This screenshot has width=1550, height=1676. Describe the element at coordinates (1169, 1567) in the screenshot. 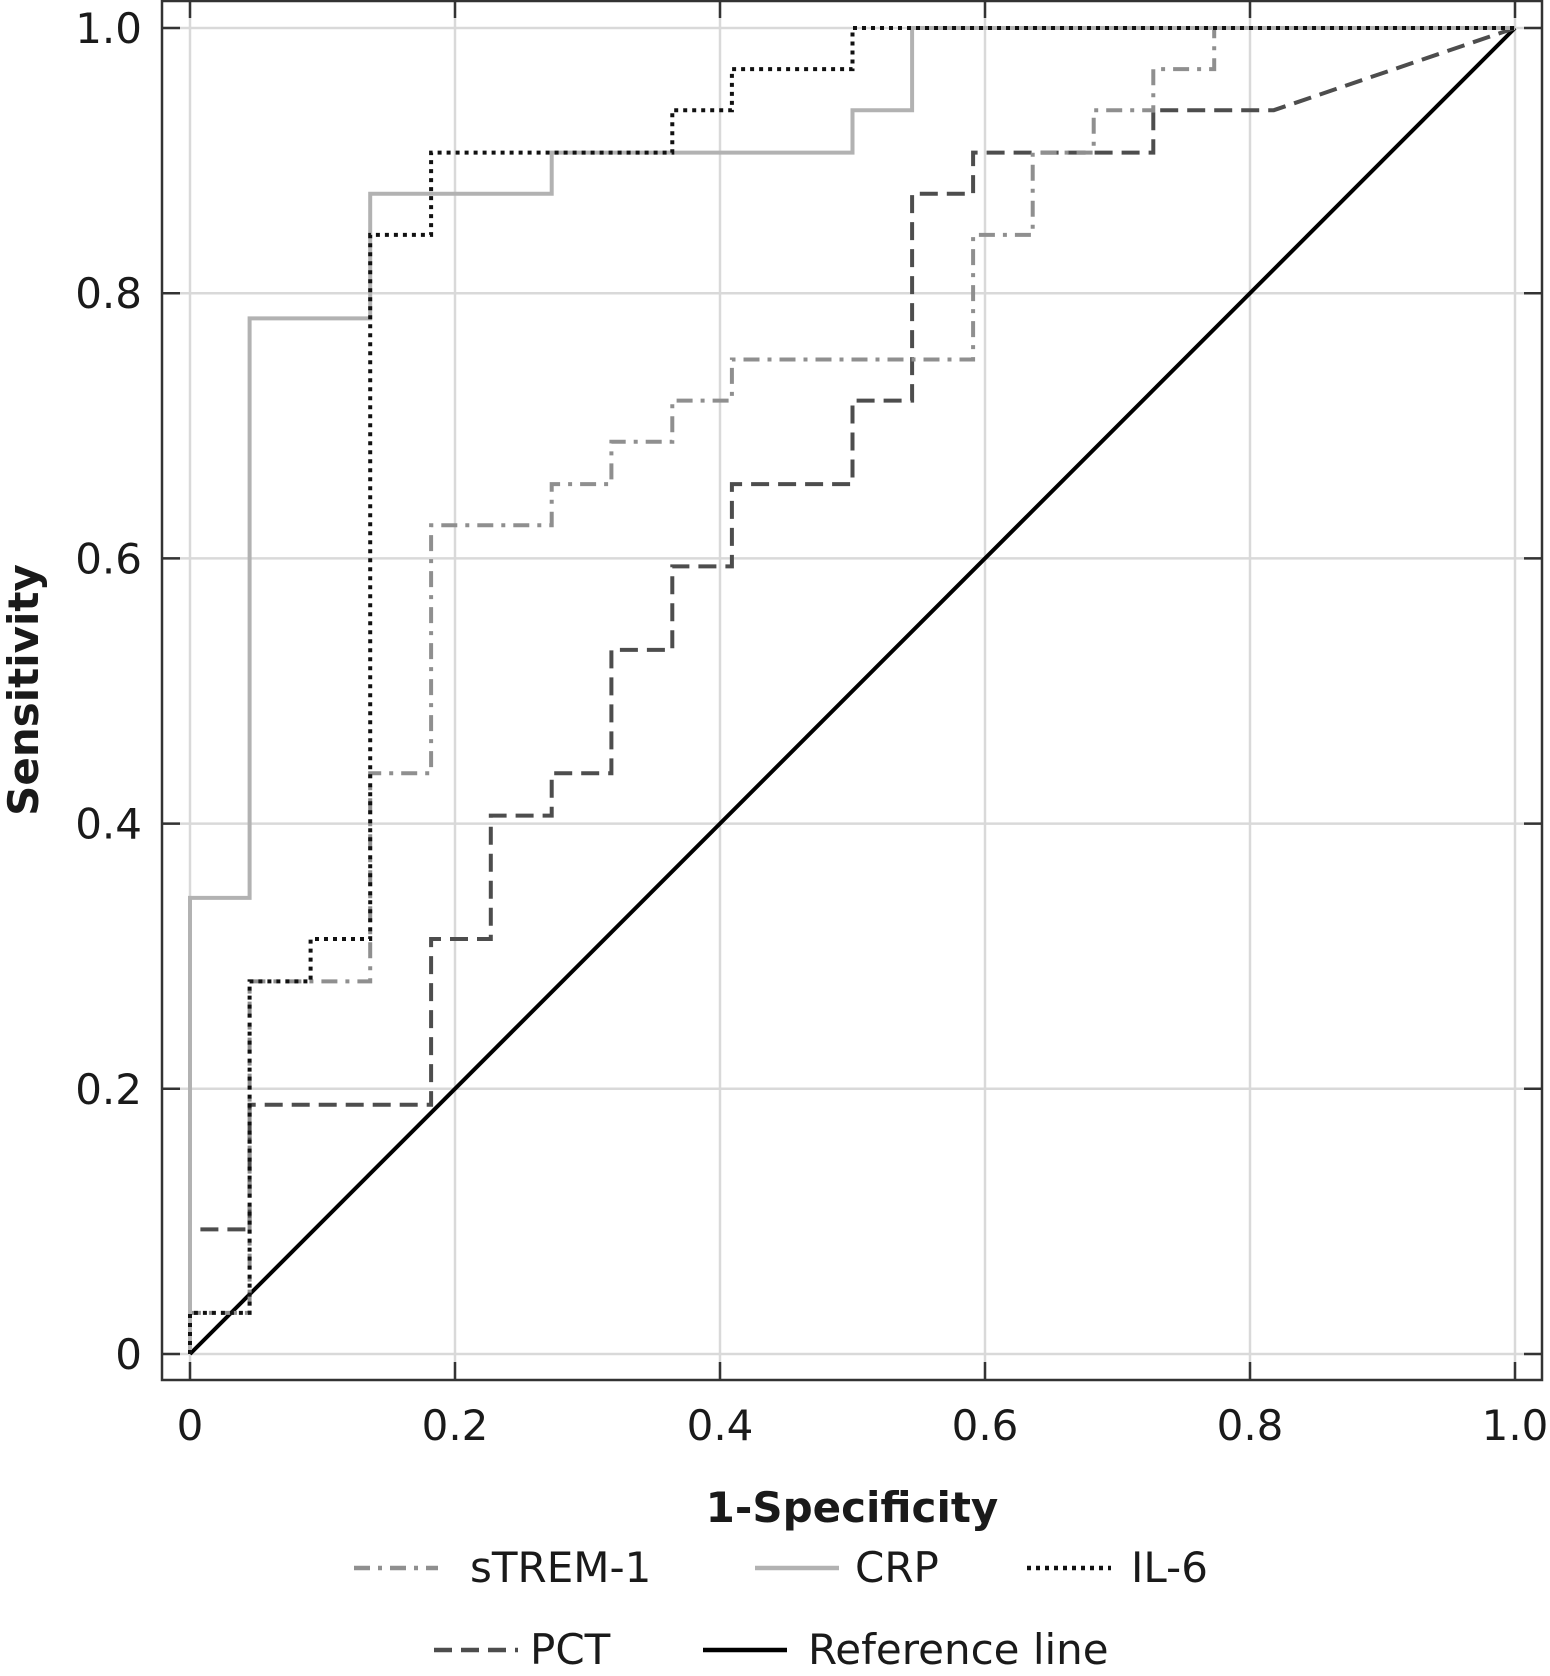

I see `legend-label: IL-6` at that location.